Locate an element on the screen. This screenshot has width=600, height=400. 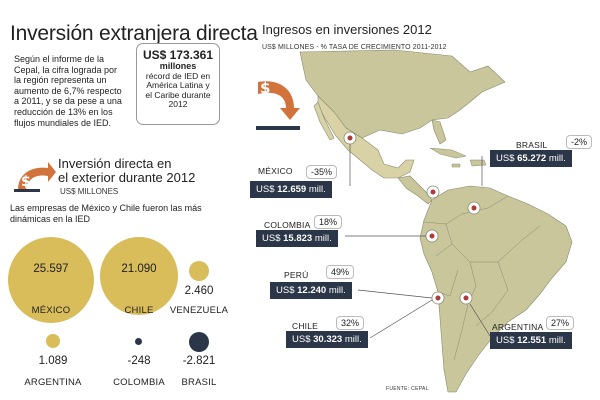
amount-brasil: US$ 65.272 mill. is located at coordinates (531, 158).